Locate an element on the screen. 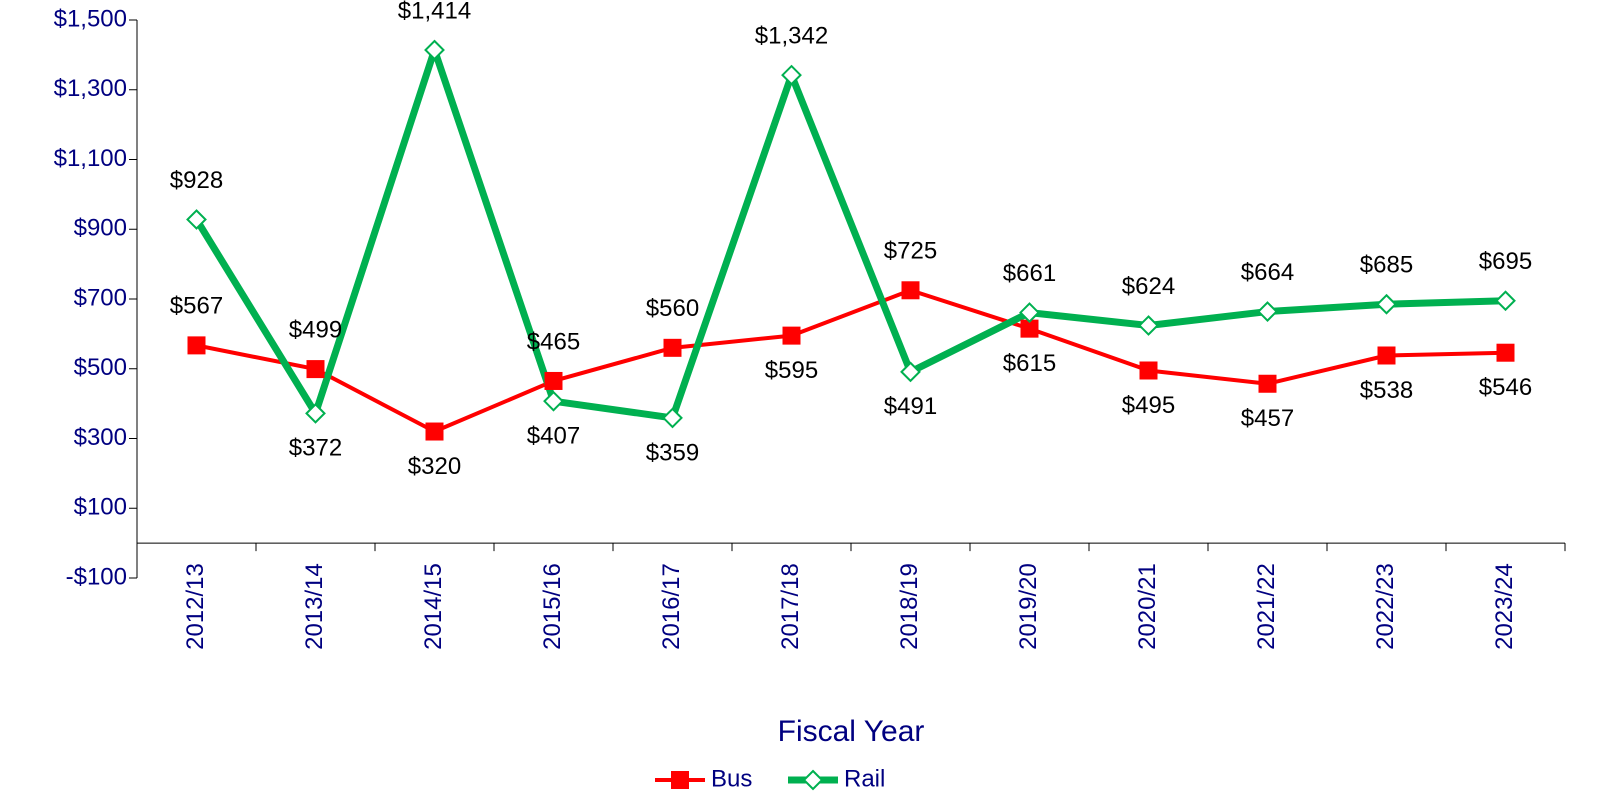 This screenshot has height=807, width=1598. data-label: $624 is located at coordinates (1148, 286).